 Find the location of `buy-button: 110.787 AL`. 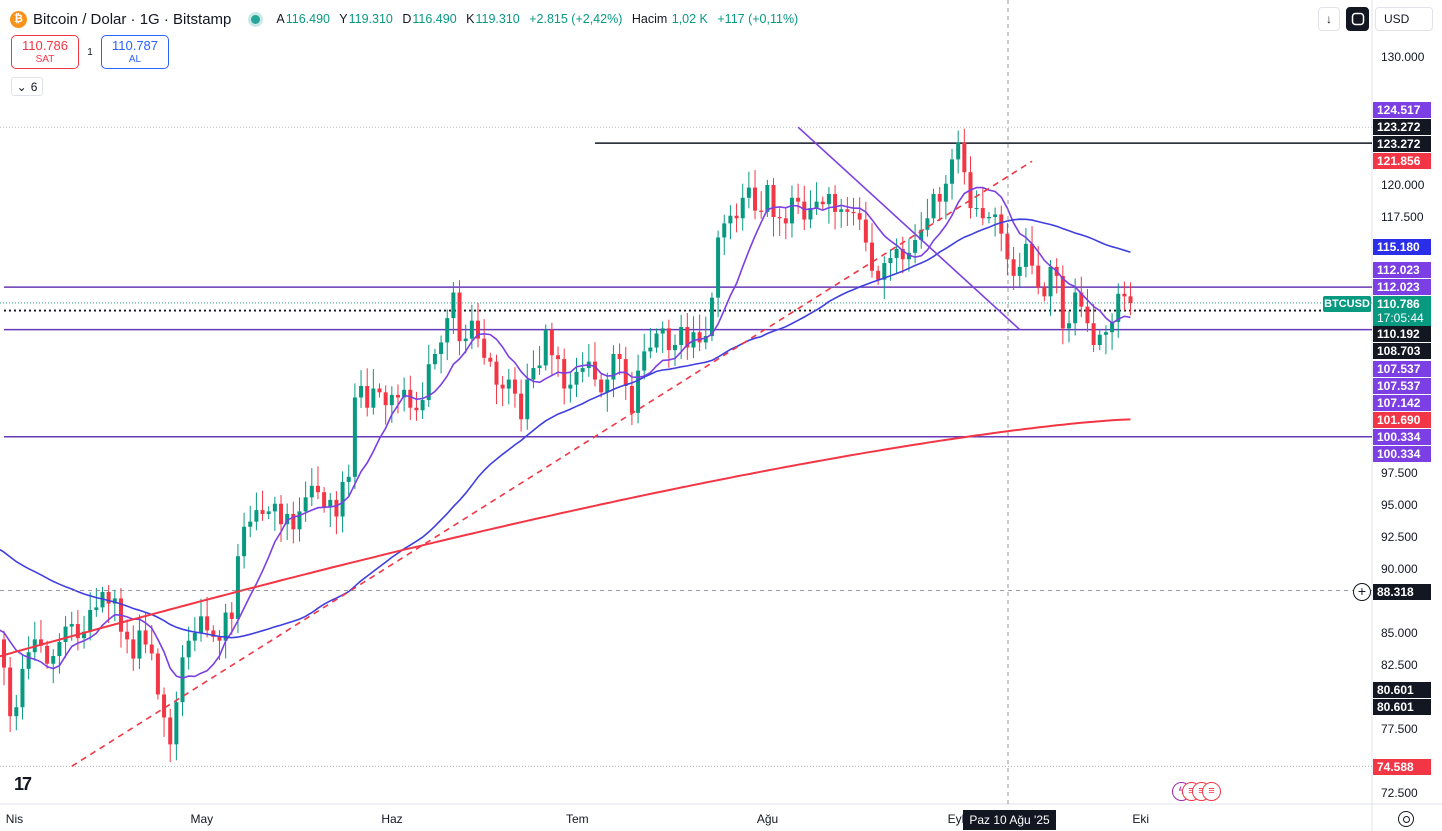

buy-button: 110.787 AL is located at coordinates (135, 52).